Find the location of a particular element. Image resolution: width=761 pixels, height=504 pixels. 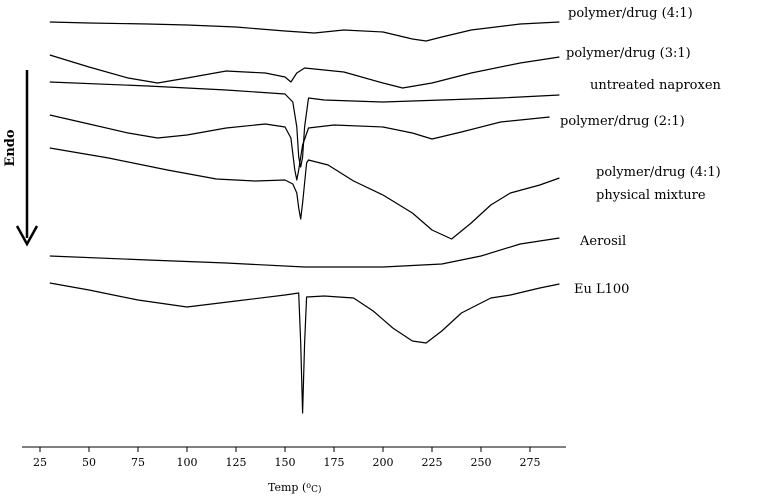

x-tick-label: 150 is located at coordinates (285, 462).